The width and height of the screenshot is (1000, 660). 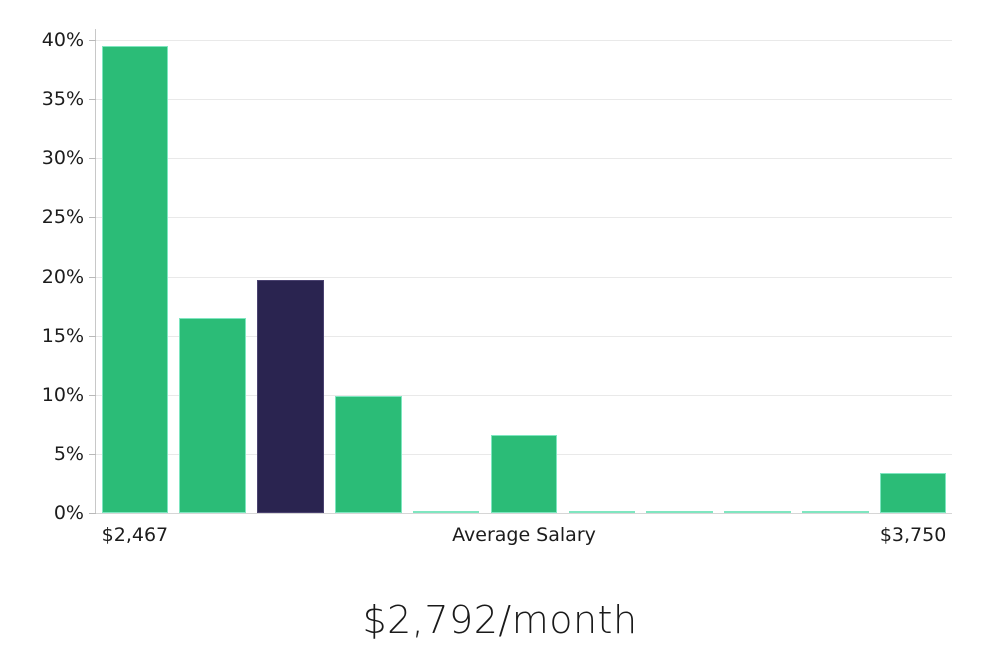 I want to click on y-tick-label: 30%, so click(x=62, y=158).